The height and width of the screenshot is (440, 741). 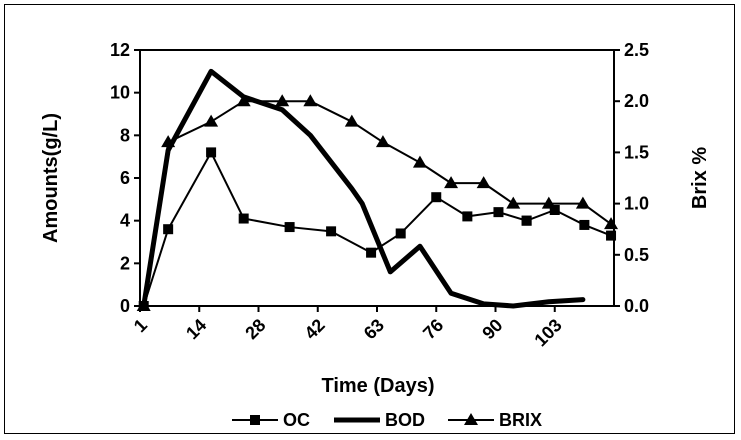 I want to click on x-tick-label-group: 76, so click(x=433, y=329).